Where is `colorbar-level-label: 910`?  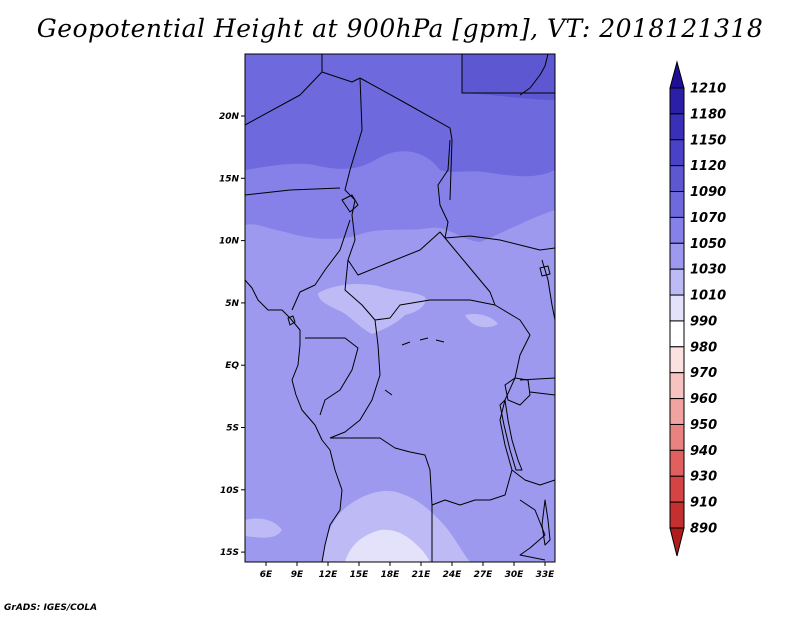
colorbar-level-label: 910 is located at coordinates (703, 503).